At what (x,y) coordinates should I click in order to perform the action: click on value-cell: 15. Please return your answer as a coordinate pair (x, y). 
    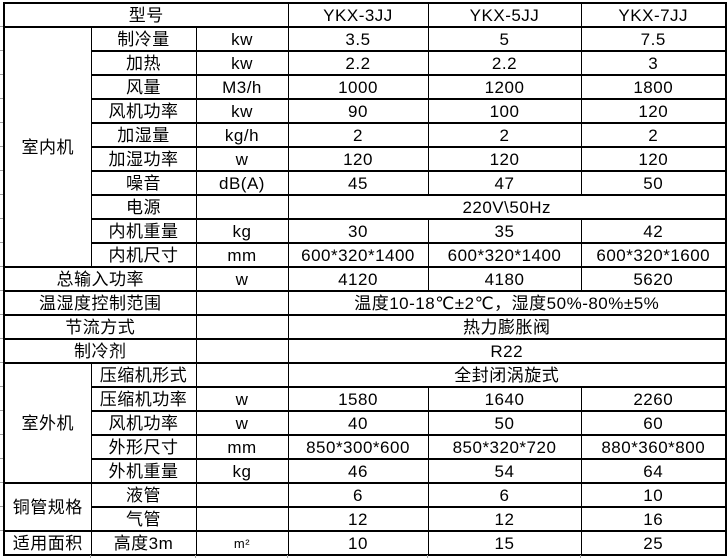
    Looking at the image, I should click on (504, 543).